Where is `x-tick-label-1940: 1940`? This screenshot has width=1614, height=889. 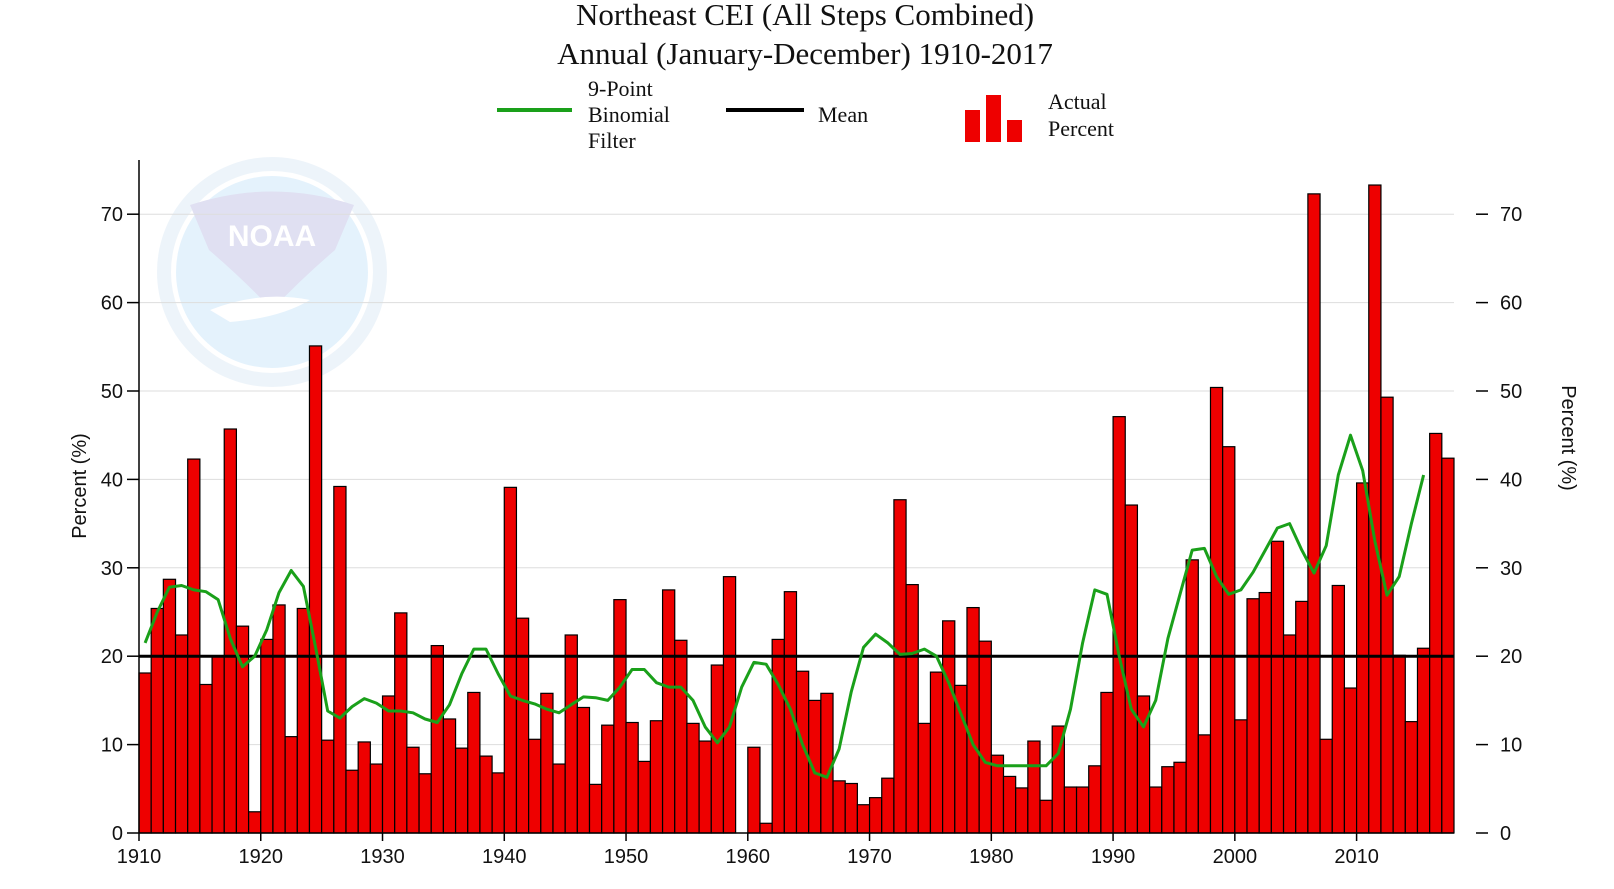 x-tick-label-1940: 1940 is located at coordinates (504, 857).